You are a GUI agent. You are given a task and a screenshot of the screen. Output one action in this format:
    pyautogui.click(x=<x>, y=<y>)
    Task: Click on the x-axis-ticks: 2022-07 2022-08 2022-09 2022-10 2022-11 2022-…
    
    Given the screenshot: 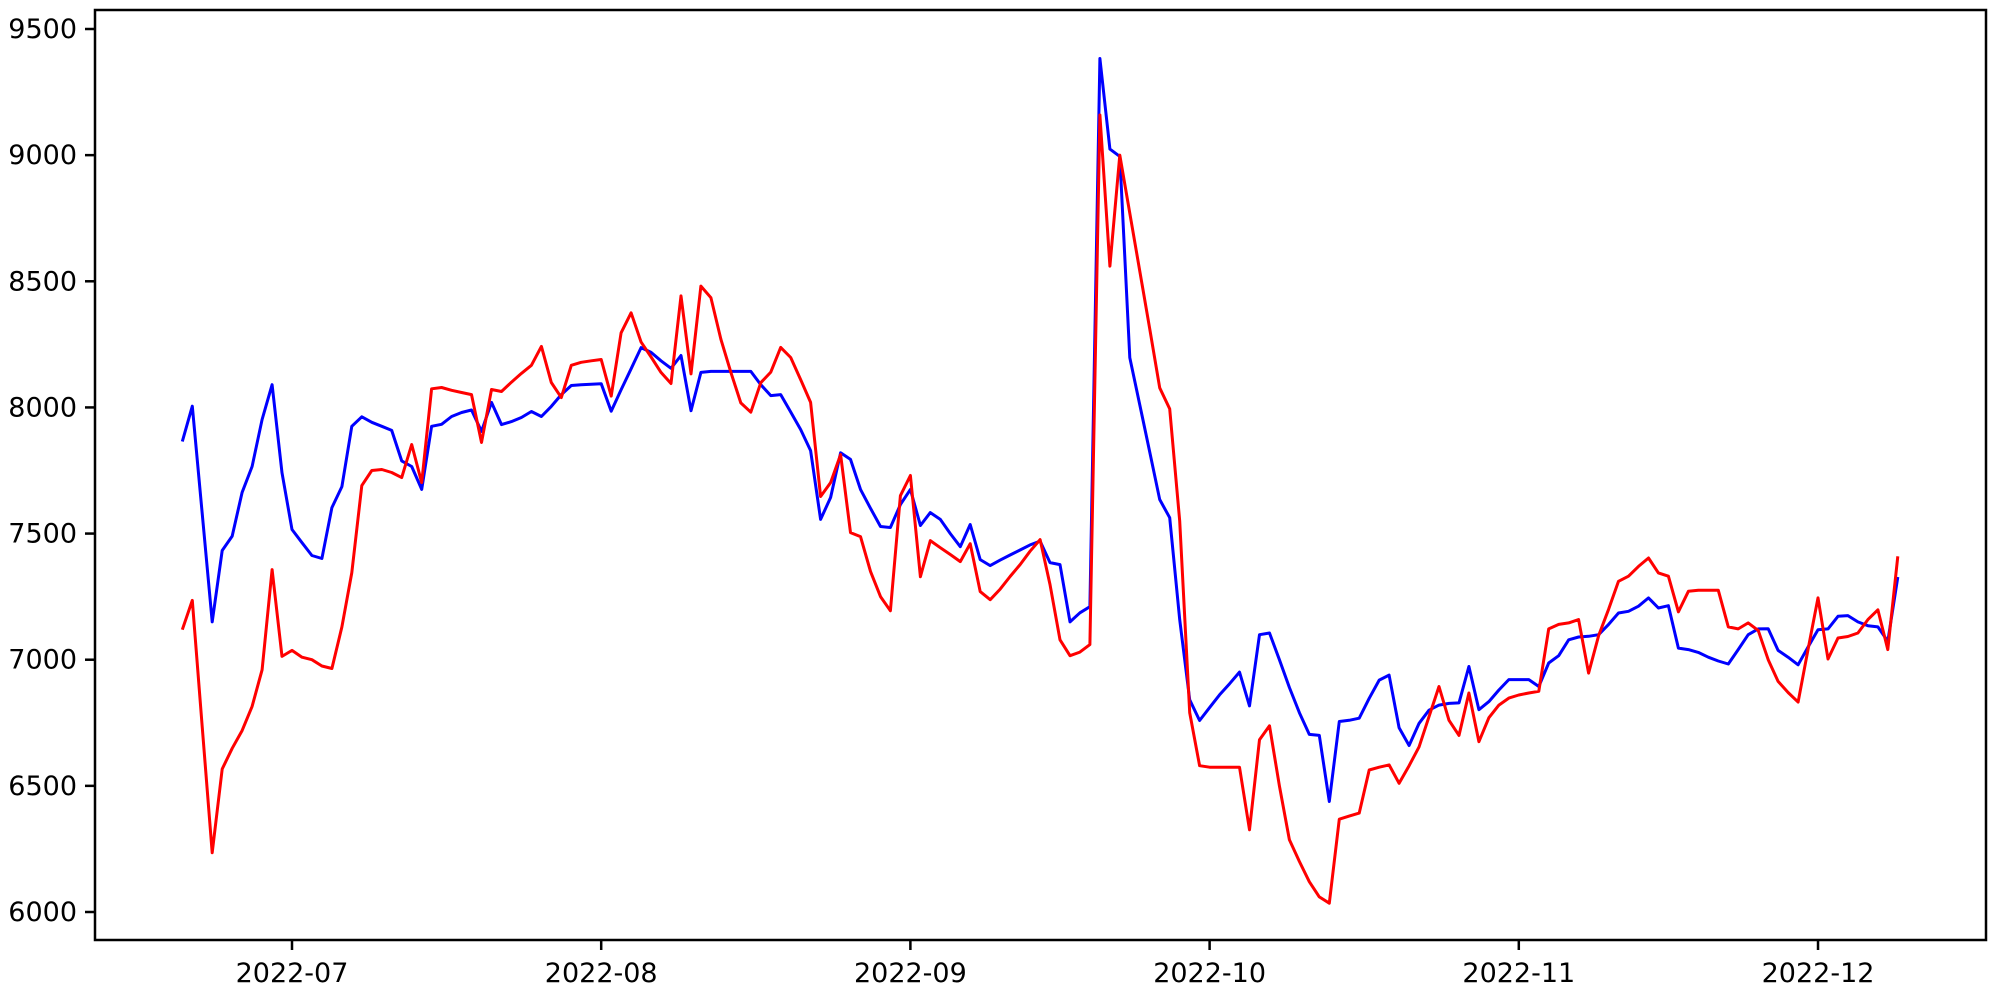 What is the action you would take?
    pyautogui.click(x=1055, y=964)
    